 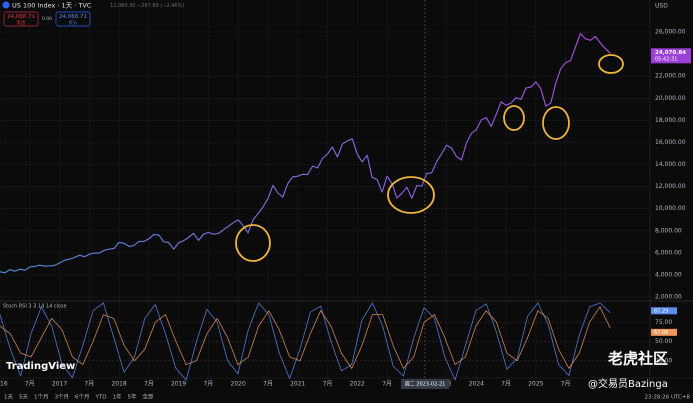 I want to click on sell-button, so click(x=21, y=19).